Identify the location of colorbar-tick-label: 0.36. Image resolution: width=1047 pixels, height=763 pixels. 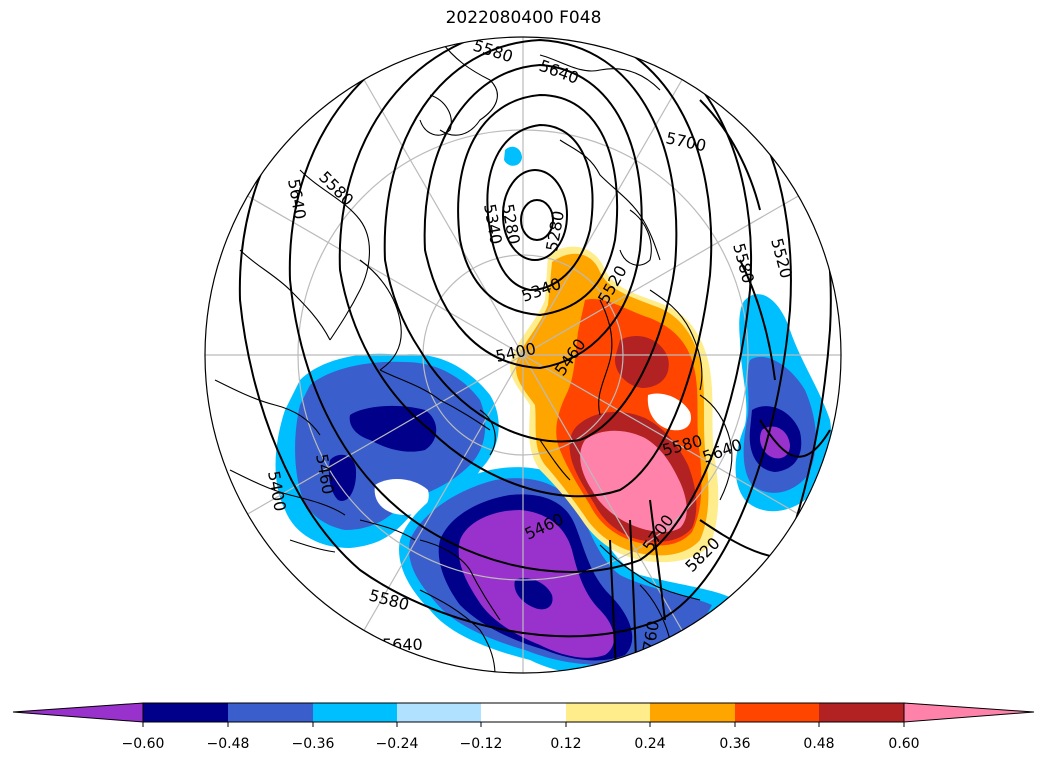
(734, 744).